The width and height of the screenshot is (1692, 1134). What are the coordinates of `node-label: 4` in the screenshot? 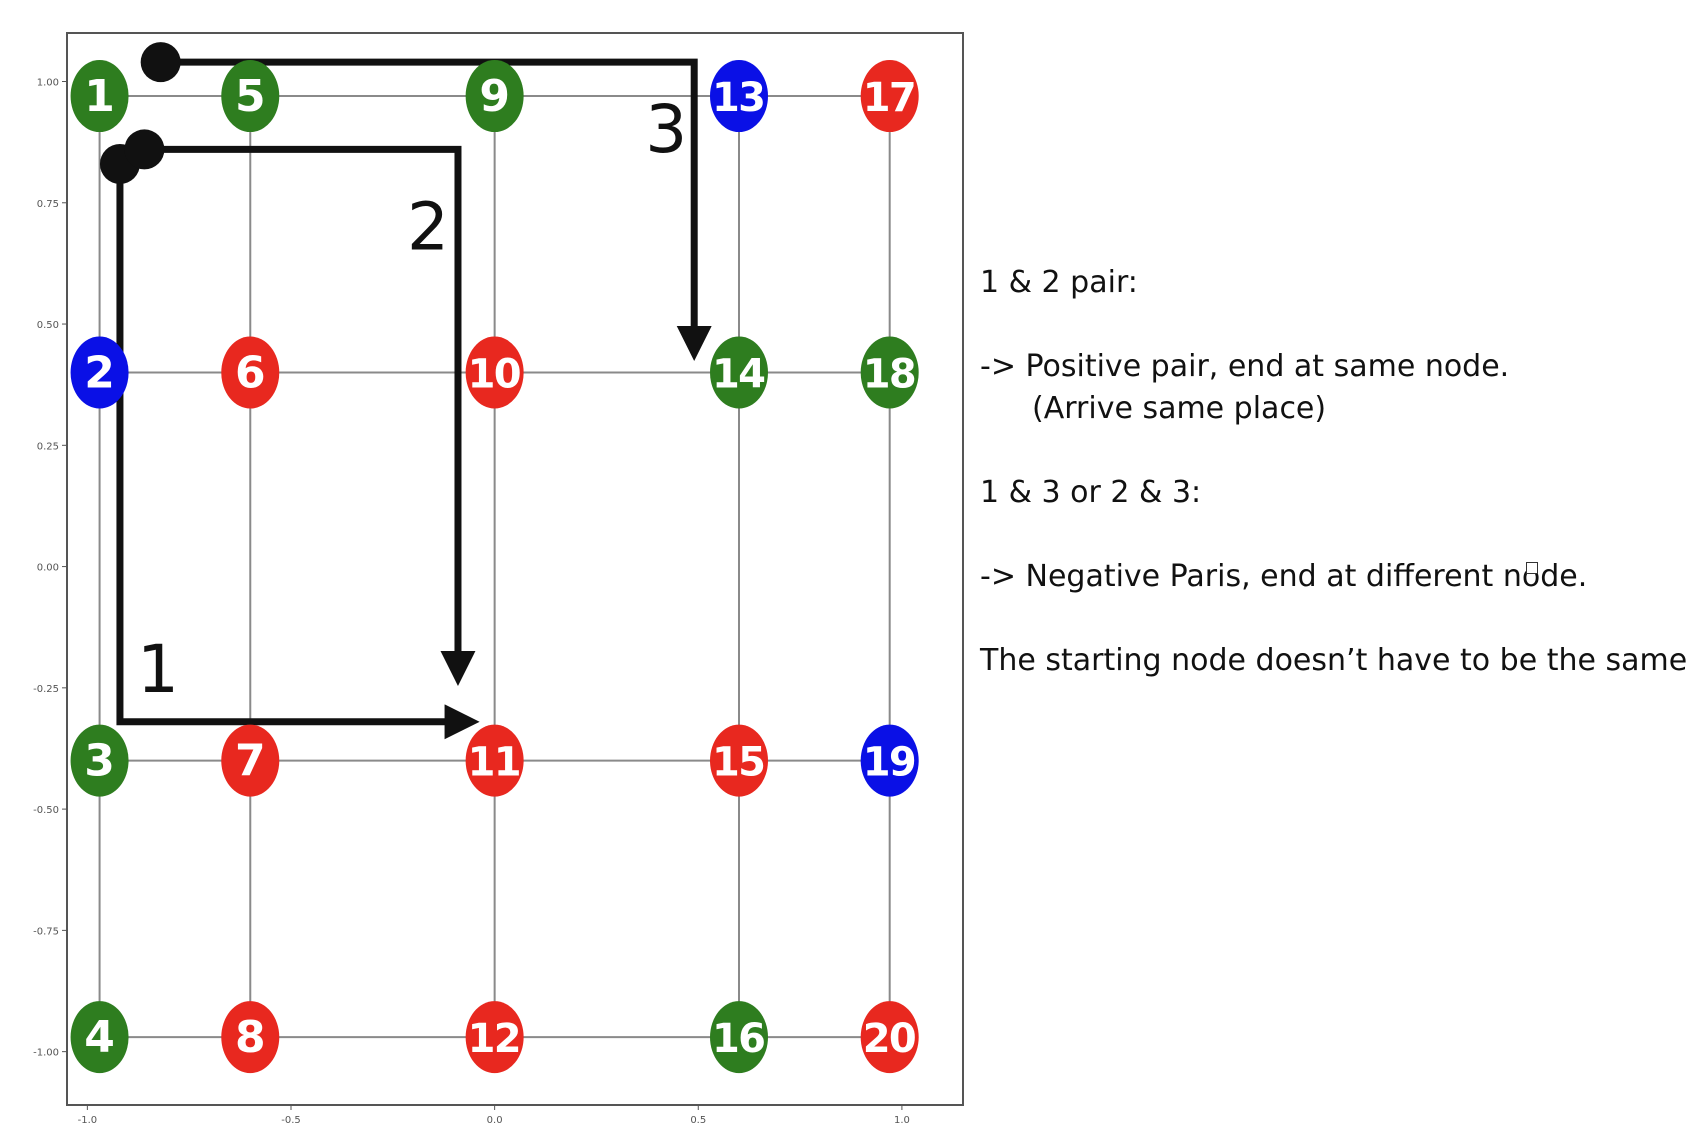 It's located at (99, 1037).